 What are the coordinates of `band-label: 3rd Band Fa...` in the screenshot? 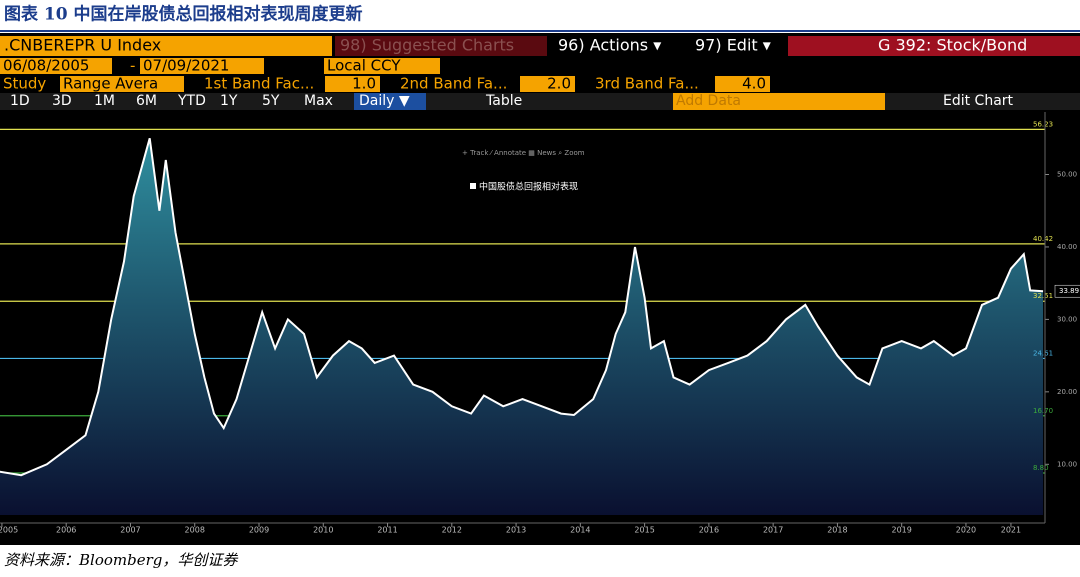 It's located at (647, 84).